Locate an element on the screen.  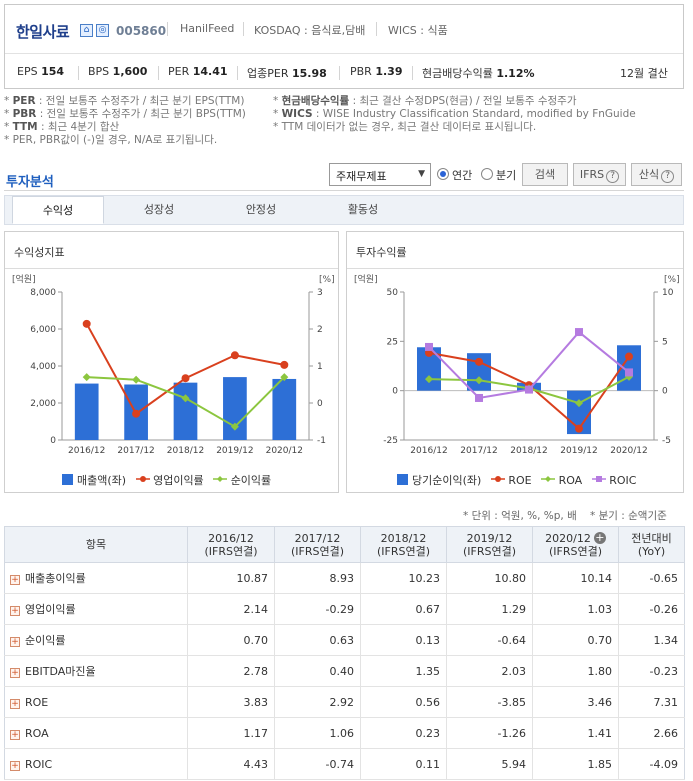
table-cell: 2.14 is located at coordinates (231, 609).